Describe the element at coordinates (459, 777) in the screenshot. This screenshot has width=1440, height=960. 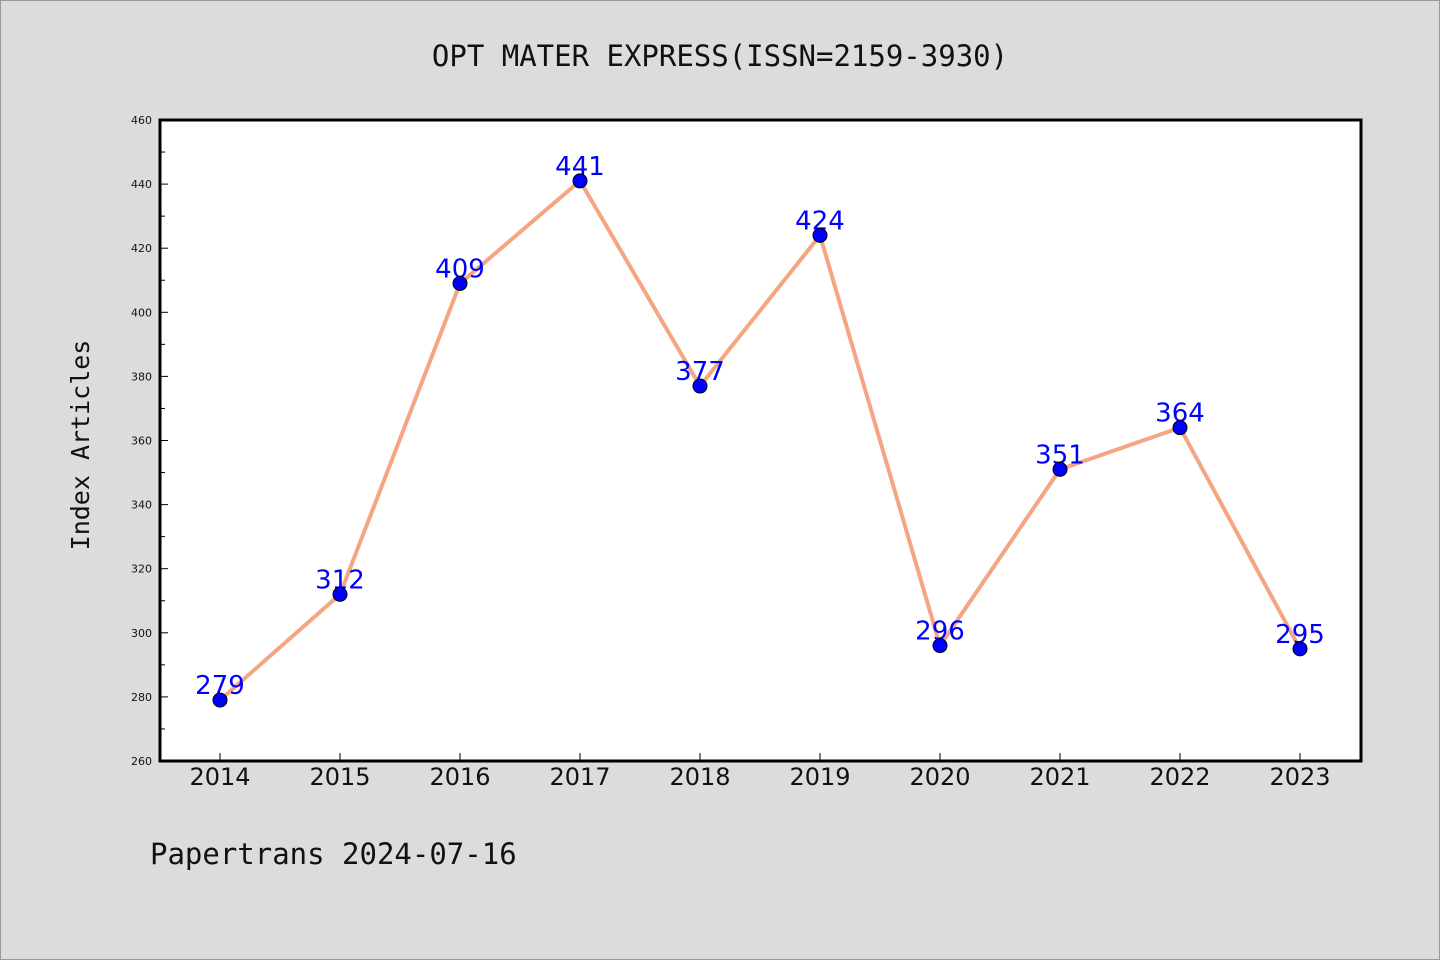
I see `x-tick-label: 2016` at that location.